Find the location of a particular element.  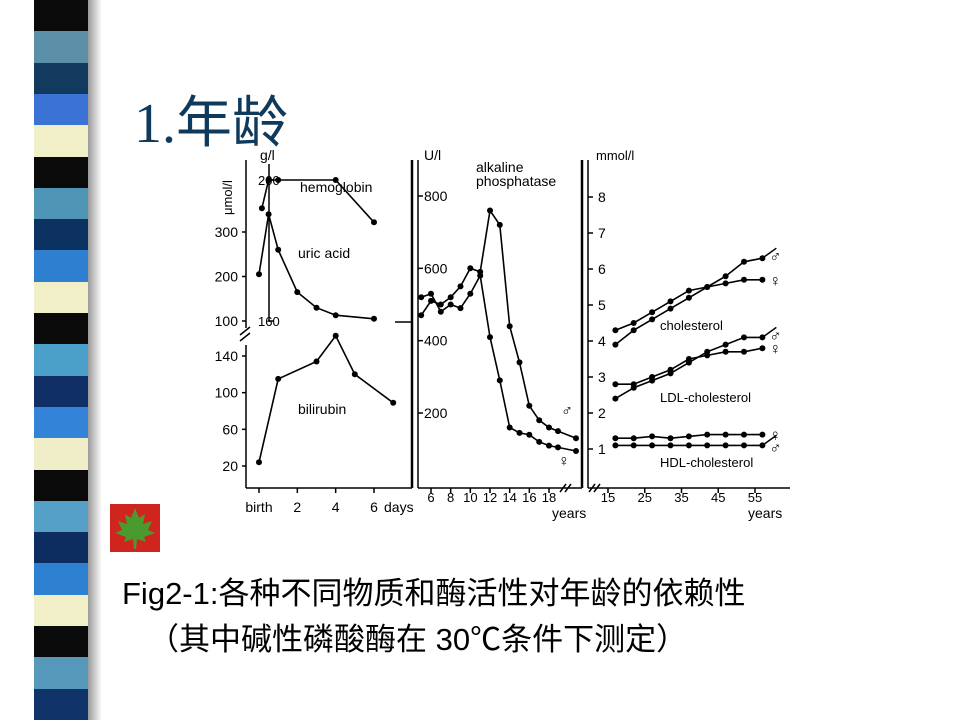

y-tick-label: 5 is located at coordinates (602, 305).